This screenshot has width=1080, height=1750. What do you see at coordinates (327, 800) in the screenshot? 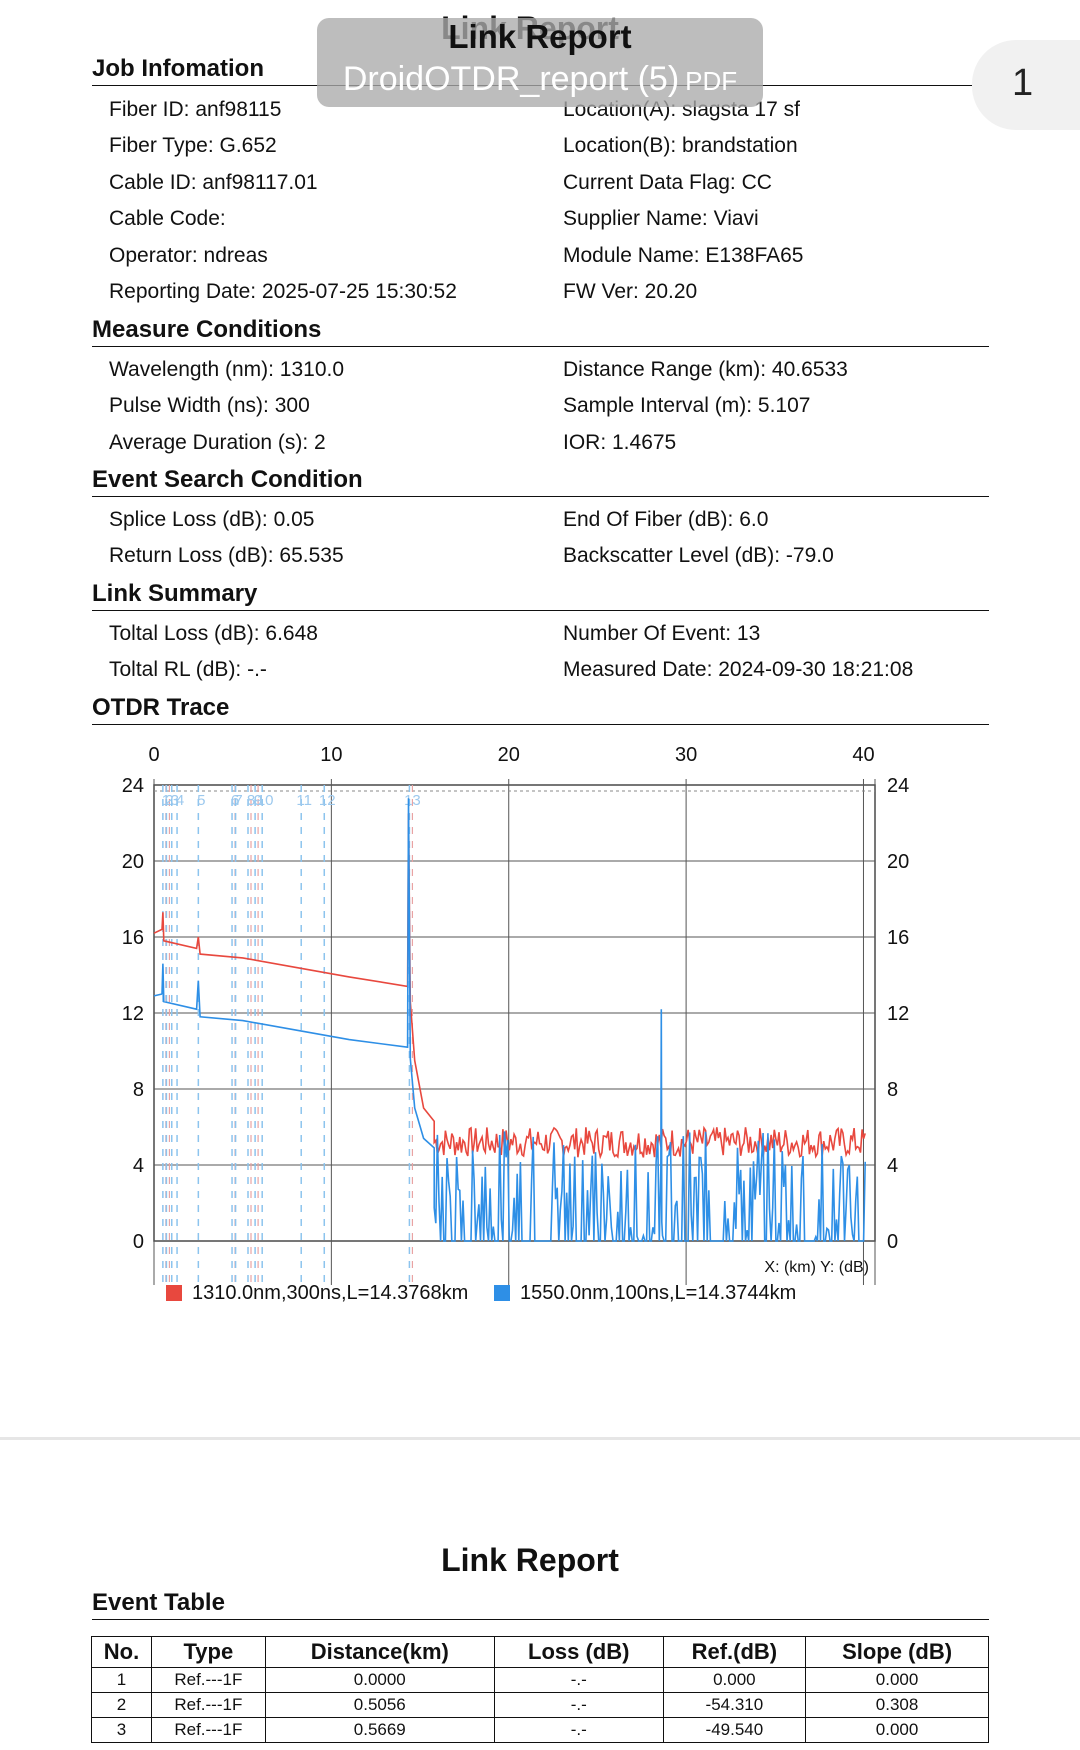
I see `event-marker-label: 12` at bounding box center [327, 800].